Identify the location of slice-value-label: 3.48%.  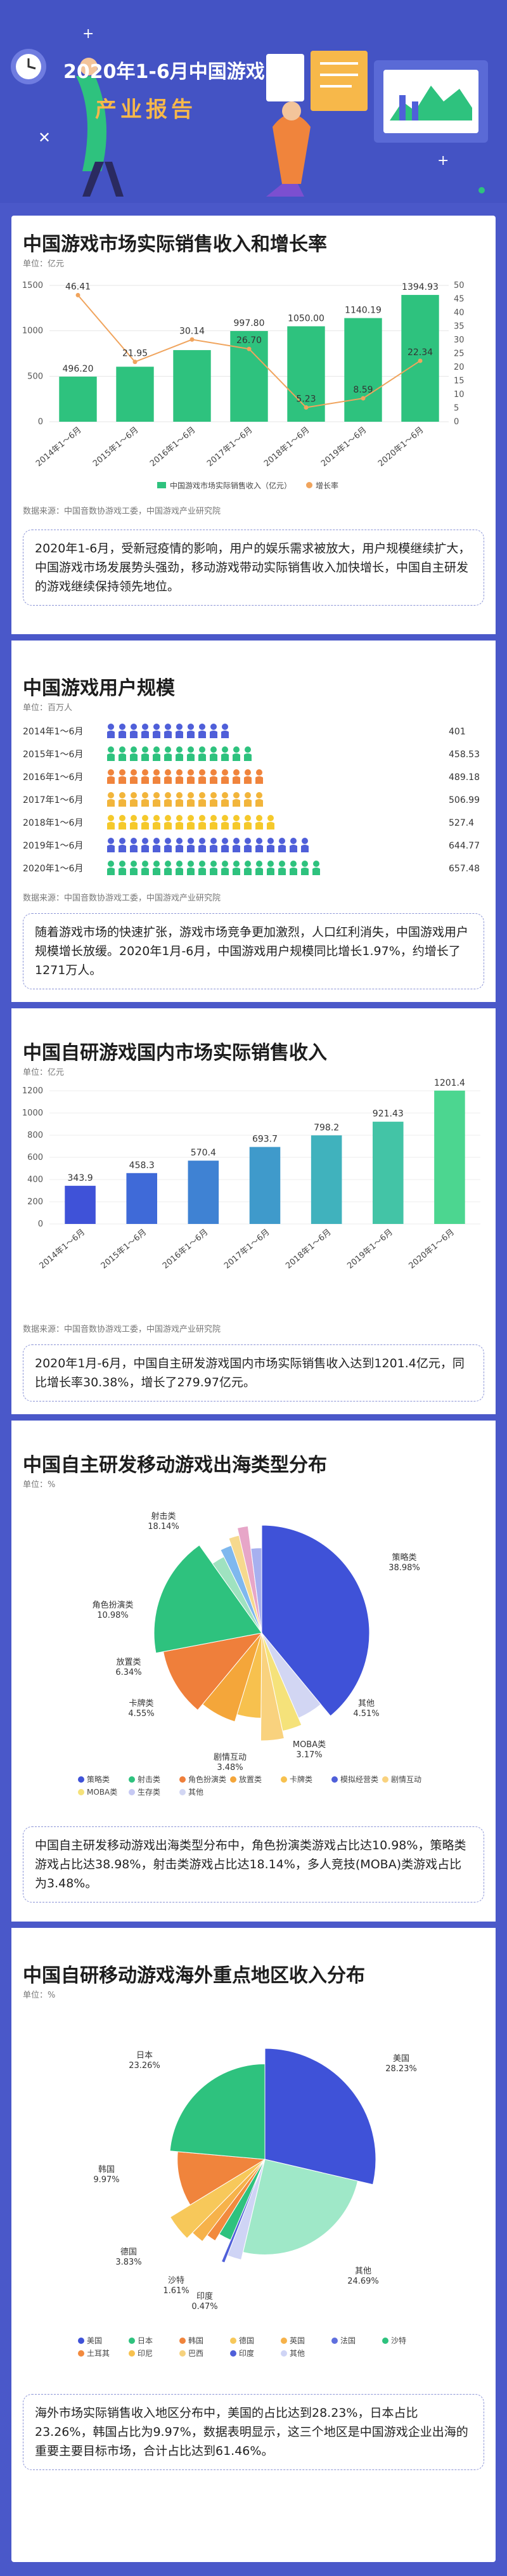
(230, 1768).